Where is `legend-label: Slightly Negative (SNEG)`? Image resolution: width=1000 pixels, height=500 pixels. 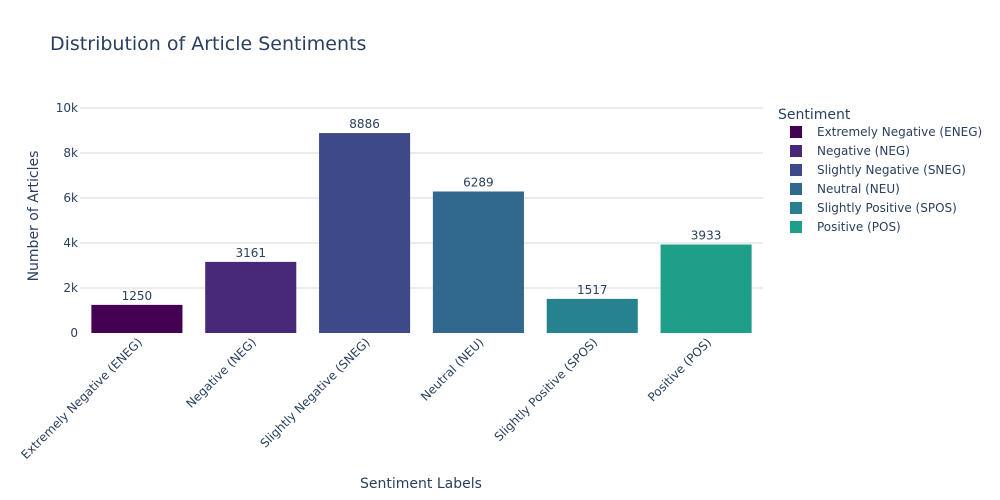
legend-label: Slightly Negative (SNEG) is located at coordinates (891, 170).